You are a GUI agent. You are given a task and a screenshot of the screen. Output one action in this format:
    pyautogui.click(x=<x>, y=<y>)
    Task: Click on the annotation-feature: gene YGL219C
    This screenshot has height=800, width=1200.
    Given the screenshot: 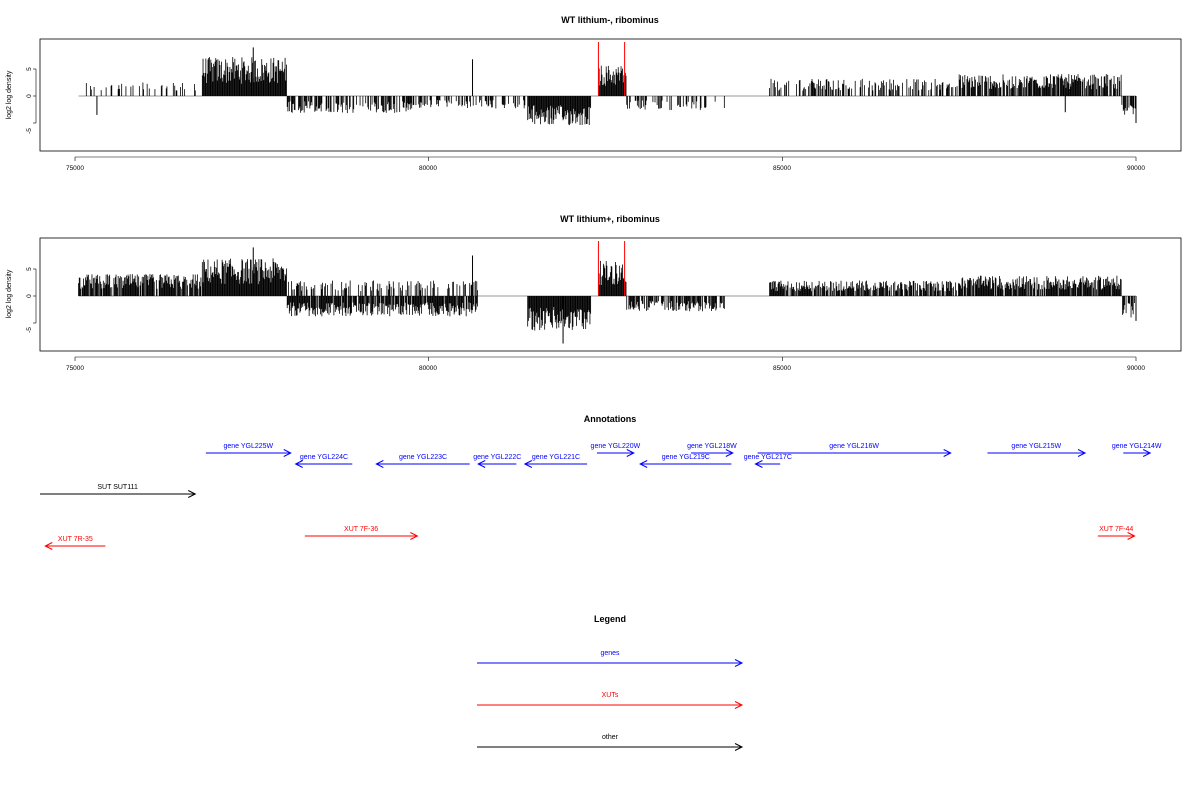 What is the action you would take?
    pyautogui.click(x=685, y=461)
    